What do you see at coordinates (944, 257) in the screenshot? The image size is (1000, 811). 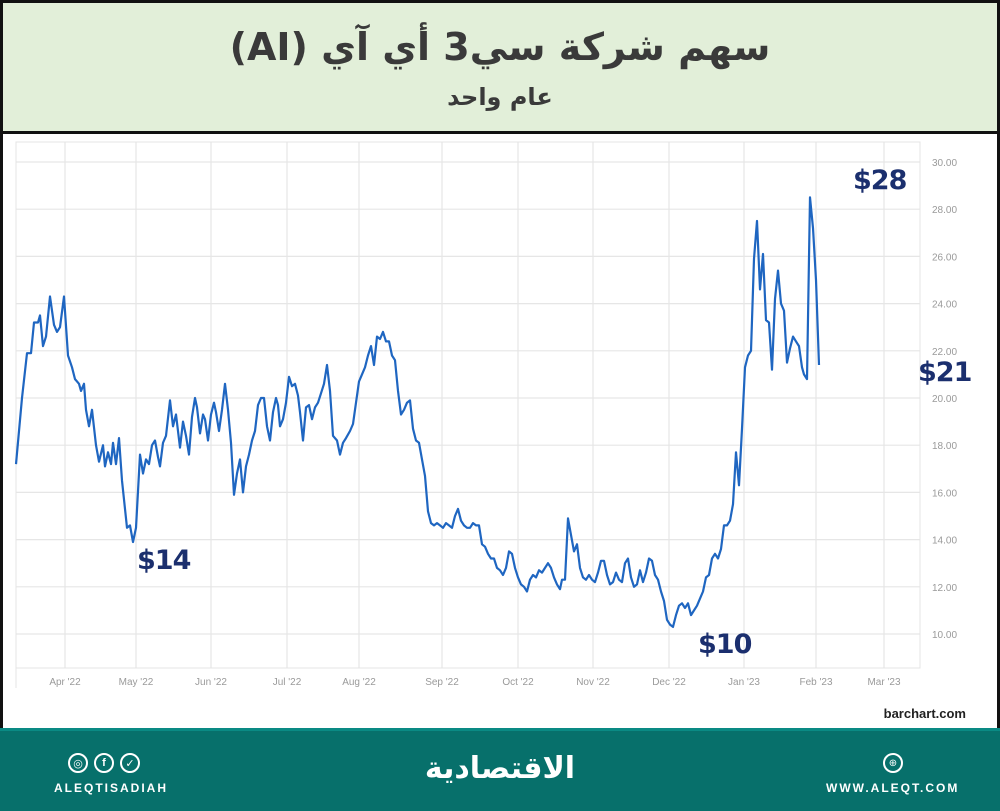 I see `y-tick-label: 26.00` at bounding box center [944, 257].